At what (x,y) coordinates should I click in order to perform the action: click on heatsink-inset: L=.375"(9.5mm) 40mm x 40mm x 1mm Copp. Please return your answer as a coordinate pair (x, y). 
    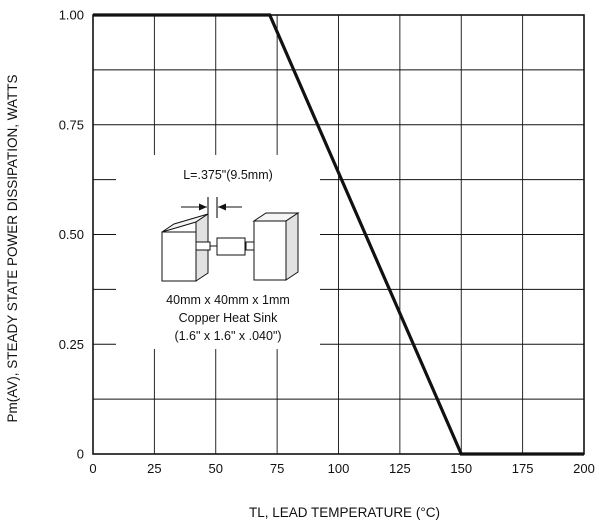
    Looking at the image, I should click on (218, 252).